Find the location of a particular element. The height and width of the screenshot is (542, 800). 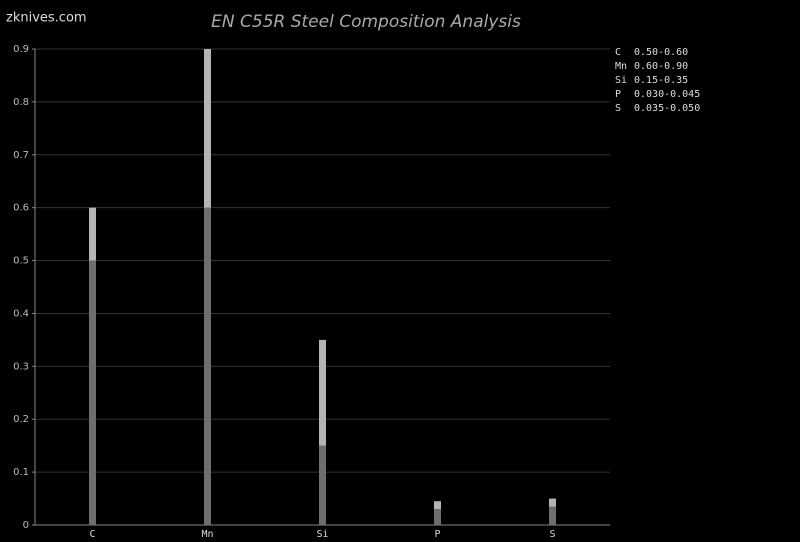

y-tick-label: 0.1 is located at coordinates (21, 472).